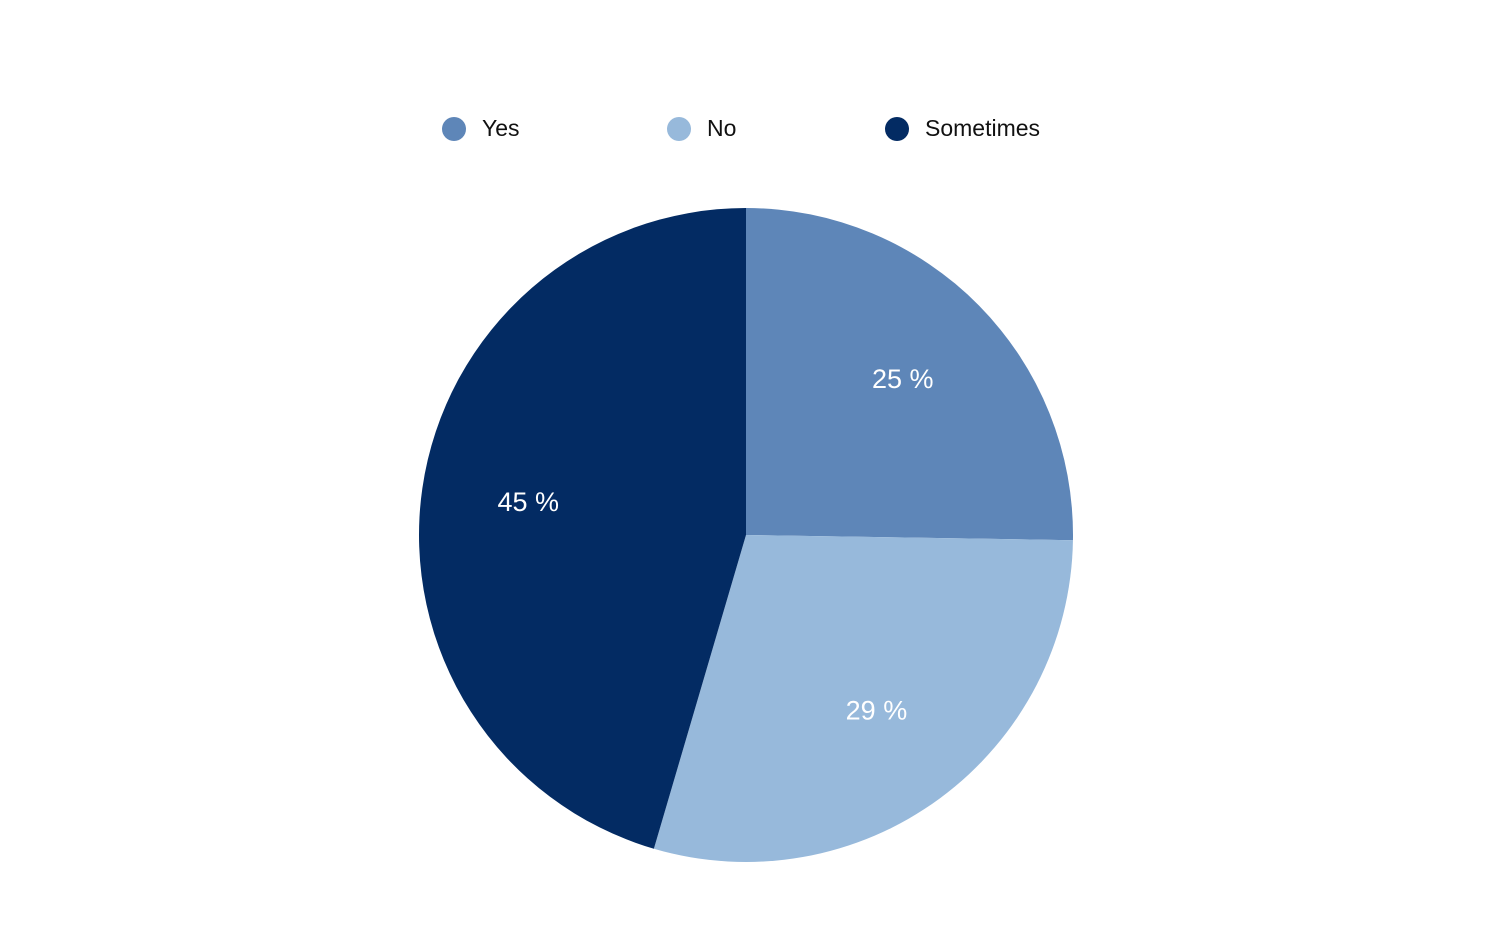  I want to click on legend-label: No, so click(721, 128).